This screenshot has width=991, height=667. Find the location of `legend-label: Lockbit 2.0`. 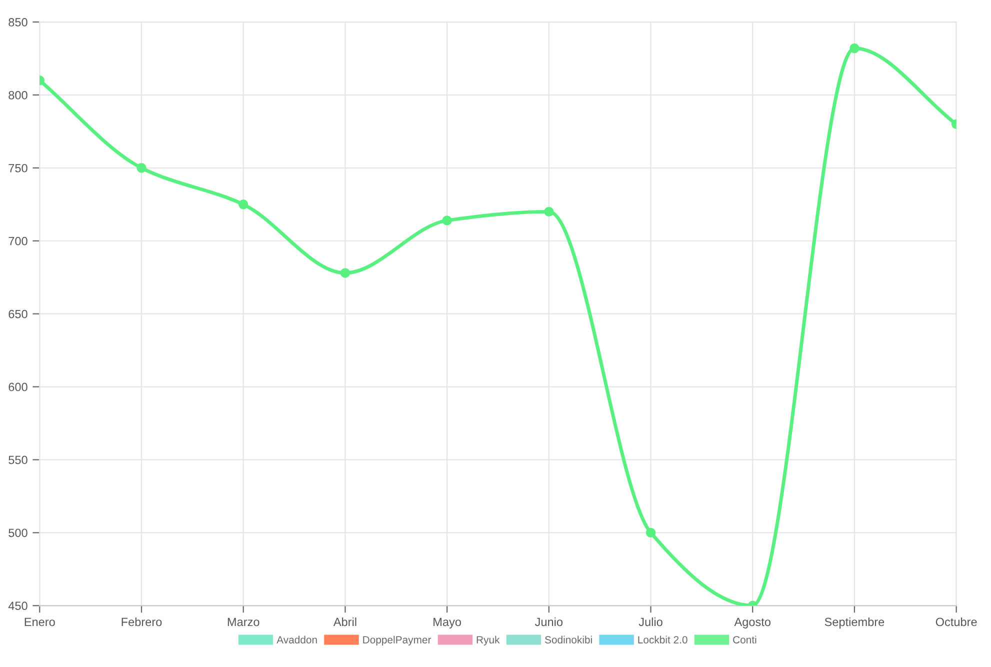

legend-label: Lockbit 2.0 is located at coordinates (663, 640).